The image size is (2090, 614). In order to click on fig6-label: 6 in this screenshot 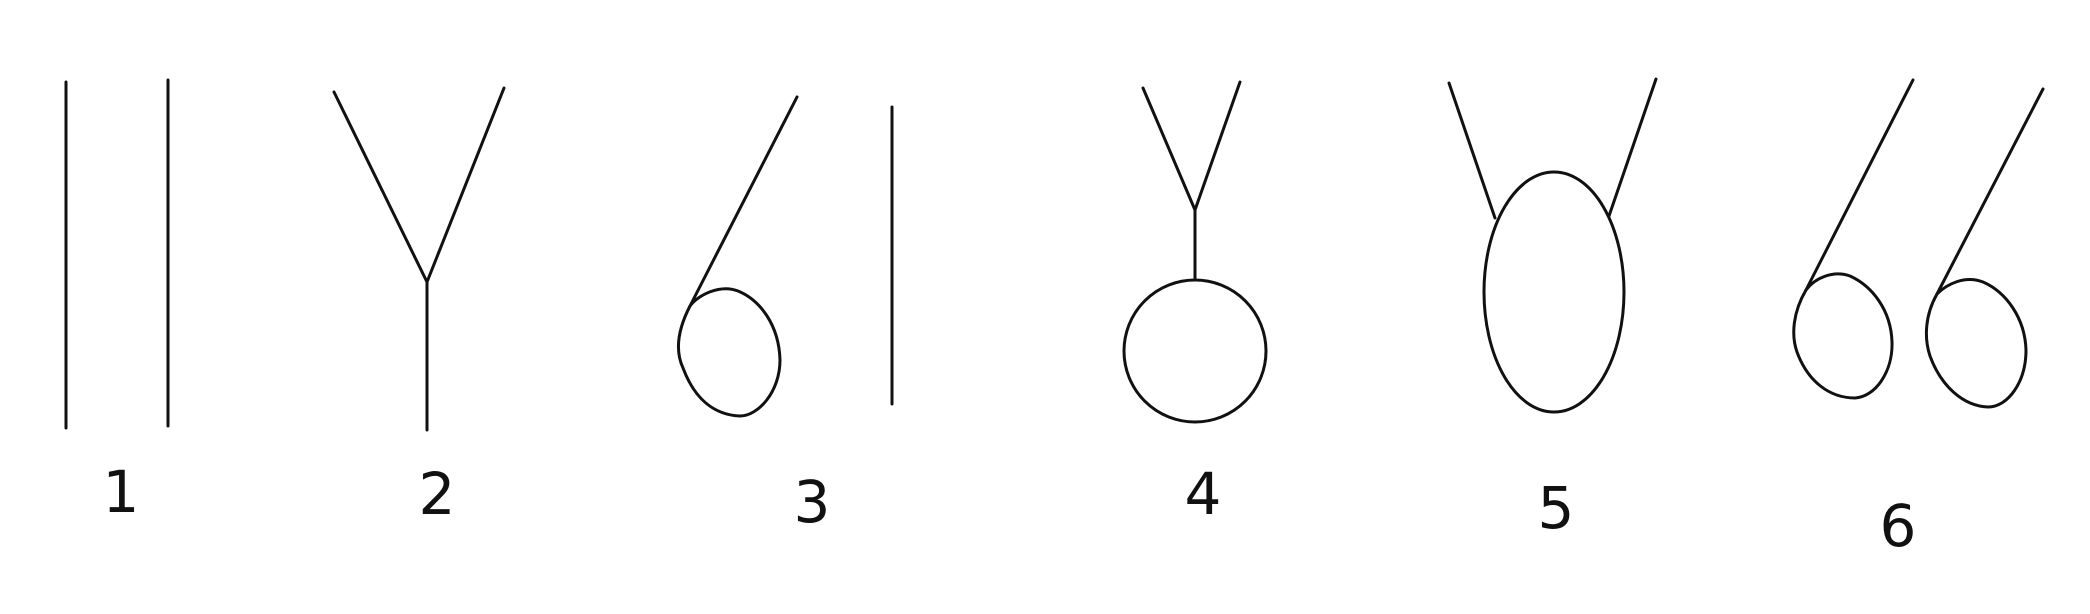, I will do `click(1898, 526)`.